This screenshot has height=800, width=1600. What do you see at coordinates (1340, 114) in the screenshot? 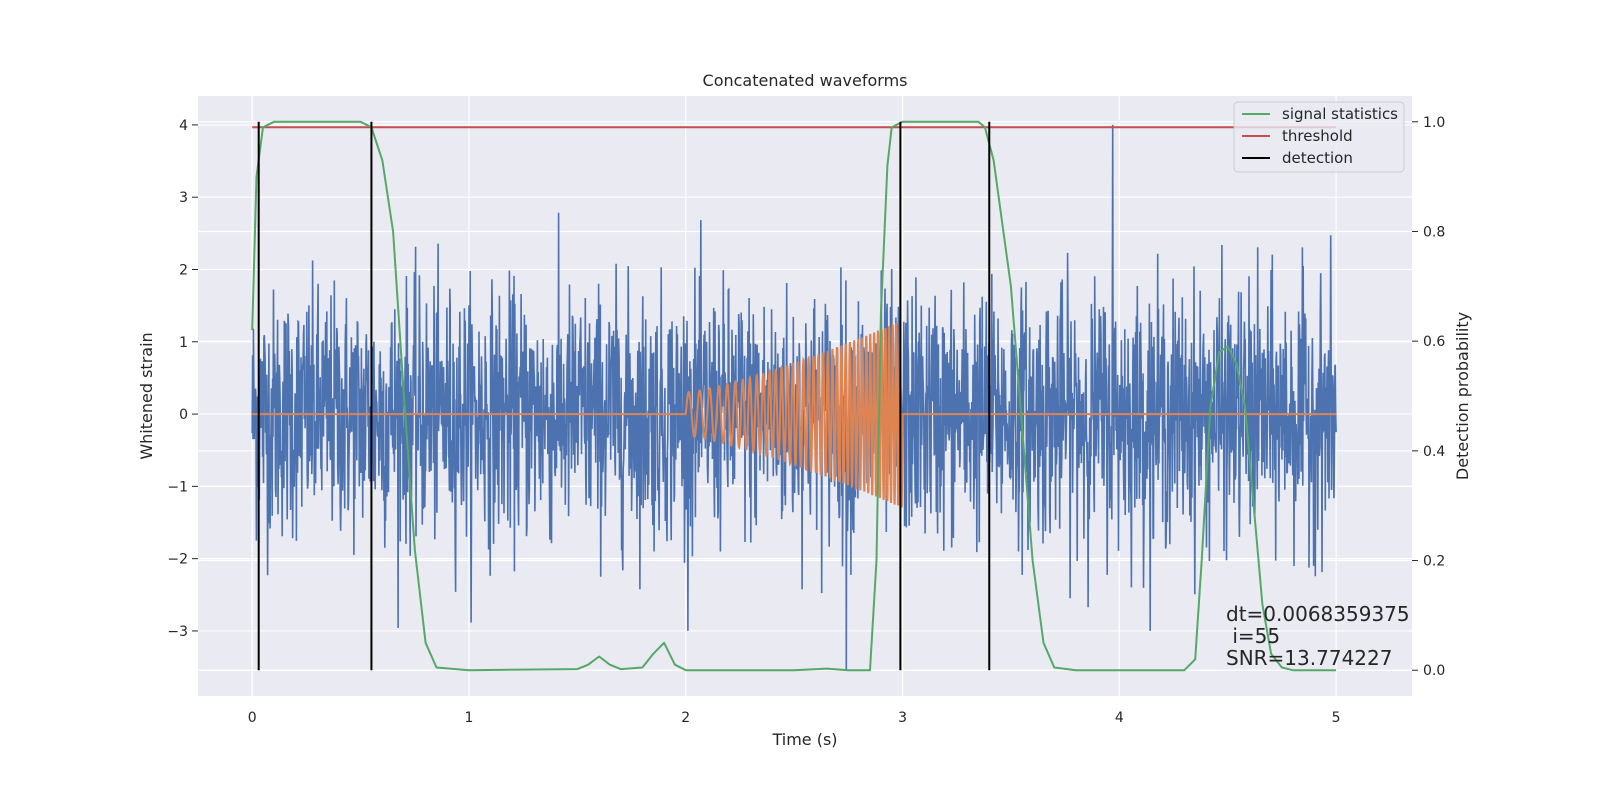
I see `legend-label-signal-statistics: signal statistics` at bounding box center [1340, 114].